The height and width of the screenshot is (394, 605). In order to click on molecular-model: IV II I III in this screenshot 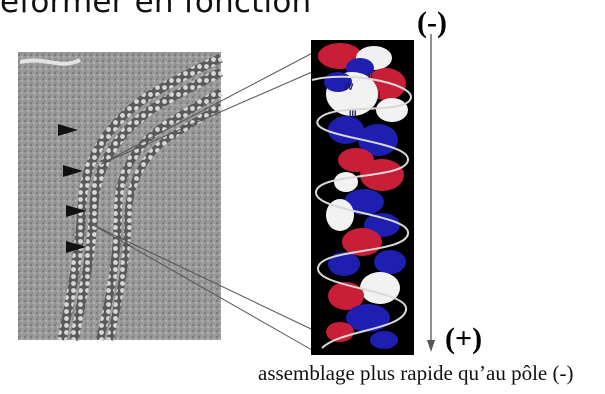, I will do `click(362, 197)`.